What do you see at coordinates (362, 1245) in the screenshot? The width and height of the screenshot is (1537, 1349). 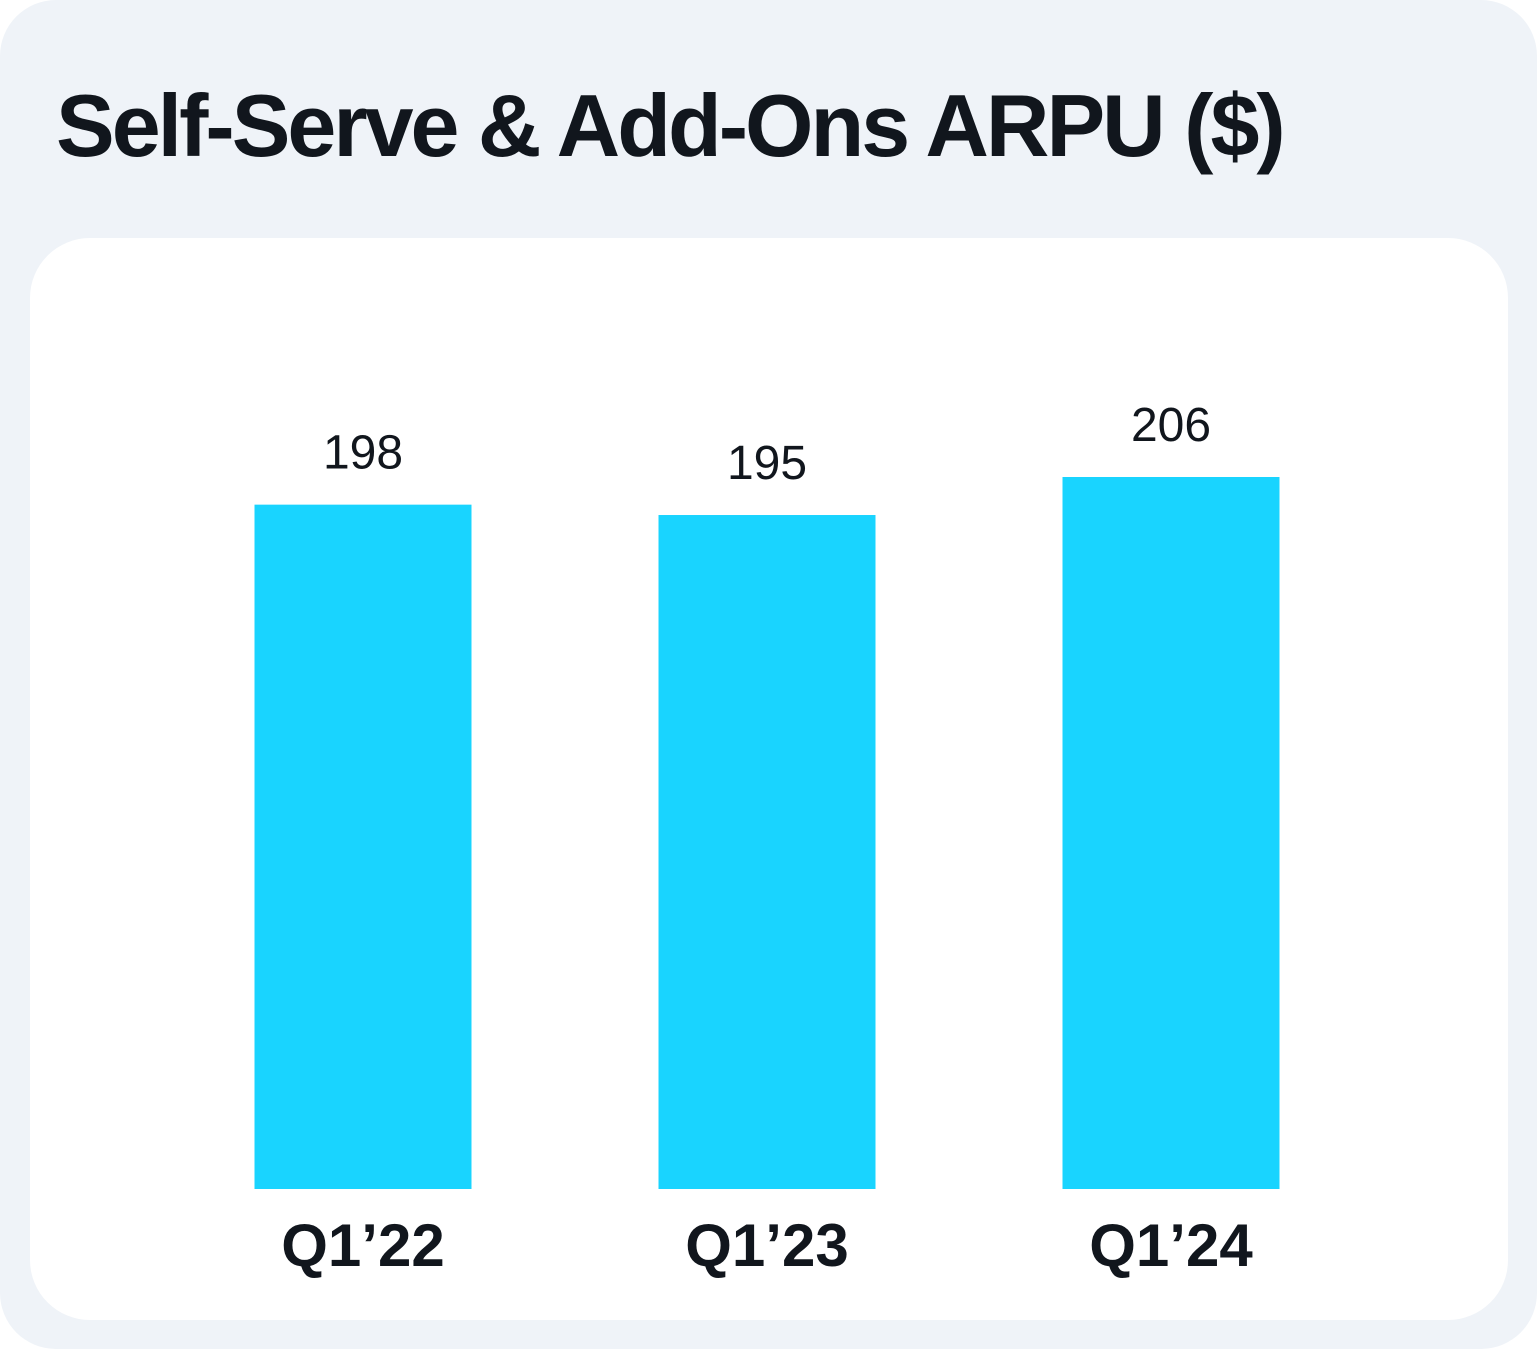 I see `category-label-0: Q1’22` at bounding box center [362, 1245].